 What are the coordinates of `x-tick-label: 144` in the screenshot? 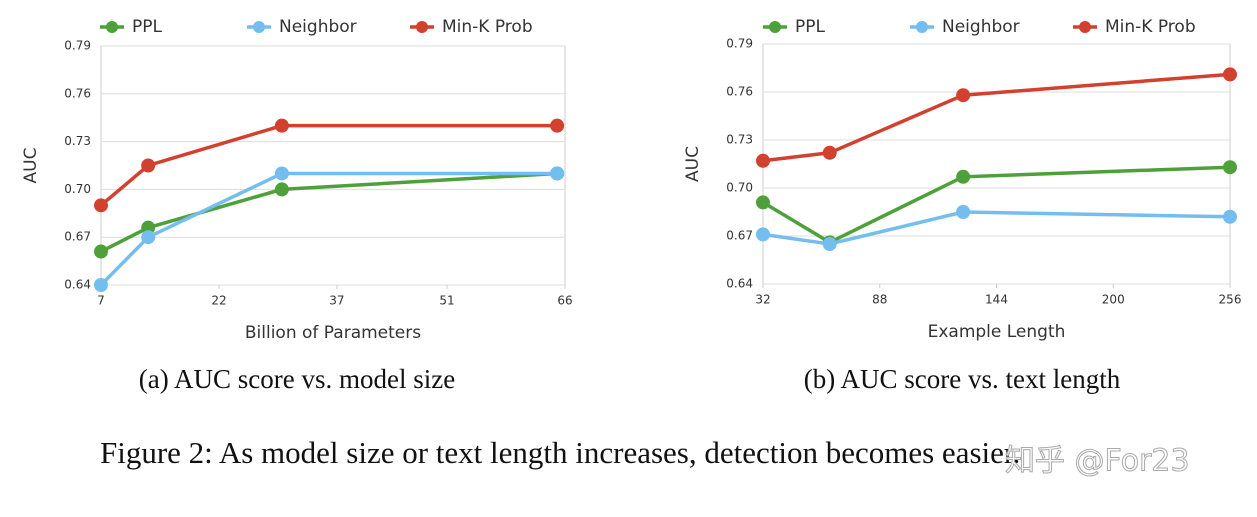 It's located at (996, 300).